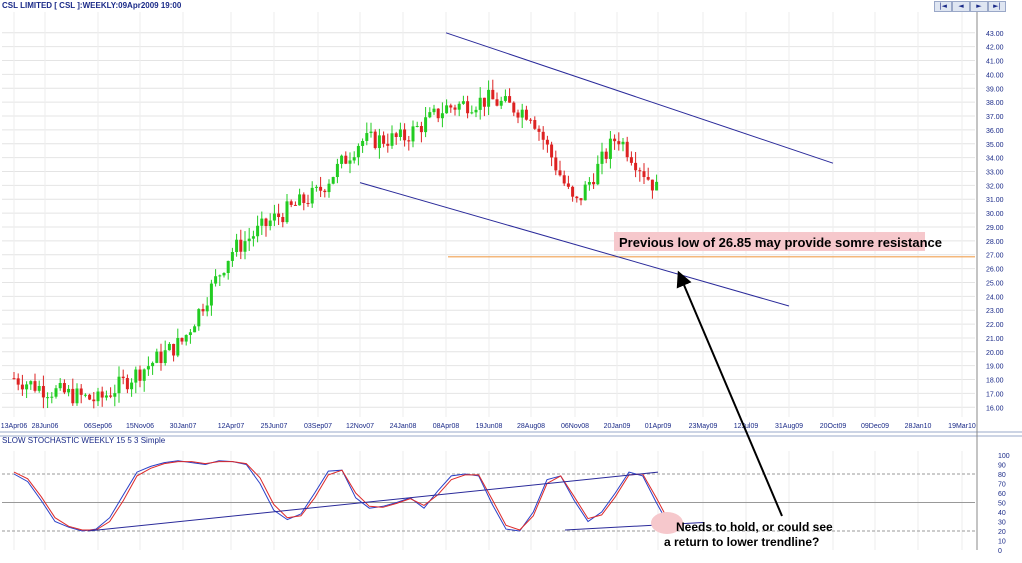  Describe the element at coordinates (943, 6) in the screenshot. I see `nav-first-button: |◄` at that location.